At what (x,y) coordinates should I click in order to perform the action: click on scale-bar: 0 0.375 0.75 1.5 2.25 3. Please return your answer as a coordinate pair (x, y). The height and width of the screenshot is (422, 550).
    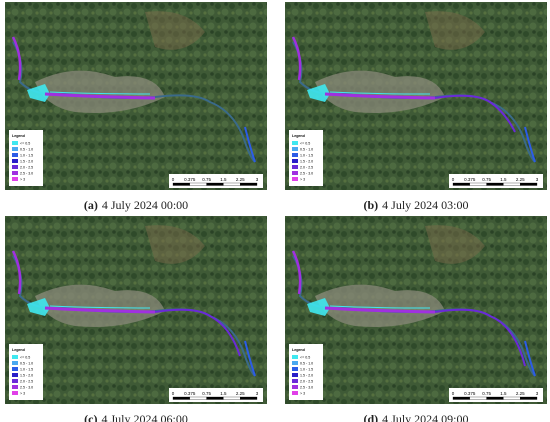
    Looking at the image, I should click on (496, 181).